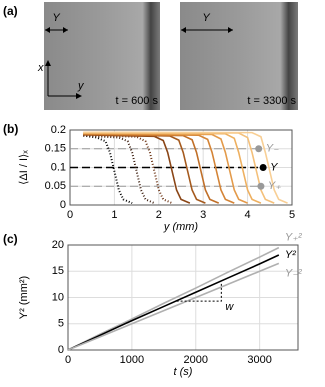  What do you see at coordinates (132, 360) in the screenshot?
I see `x-tick-label: 1000` at bounding box center [132, 360].